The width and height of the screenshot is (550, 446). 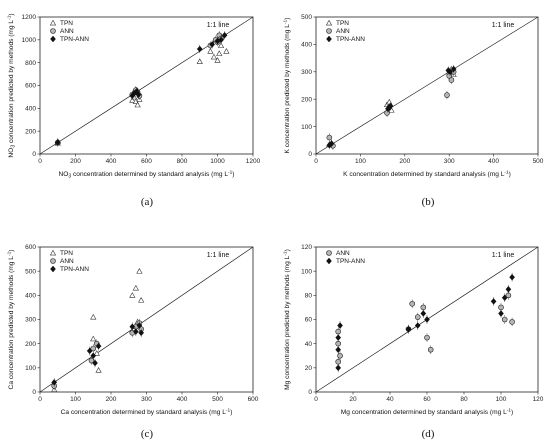 I want to click on panel-label: (d), so click(x=428, y=434).